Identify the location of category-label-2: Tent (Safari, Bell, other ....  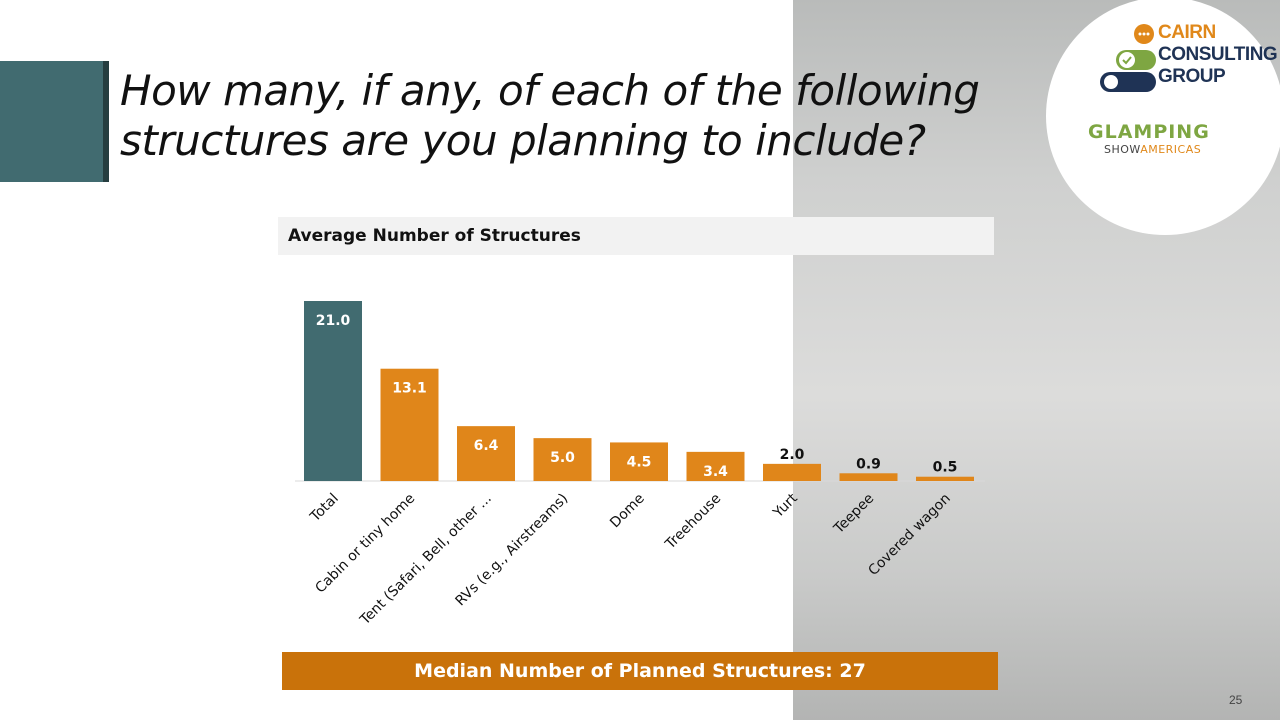
(426, 560).